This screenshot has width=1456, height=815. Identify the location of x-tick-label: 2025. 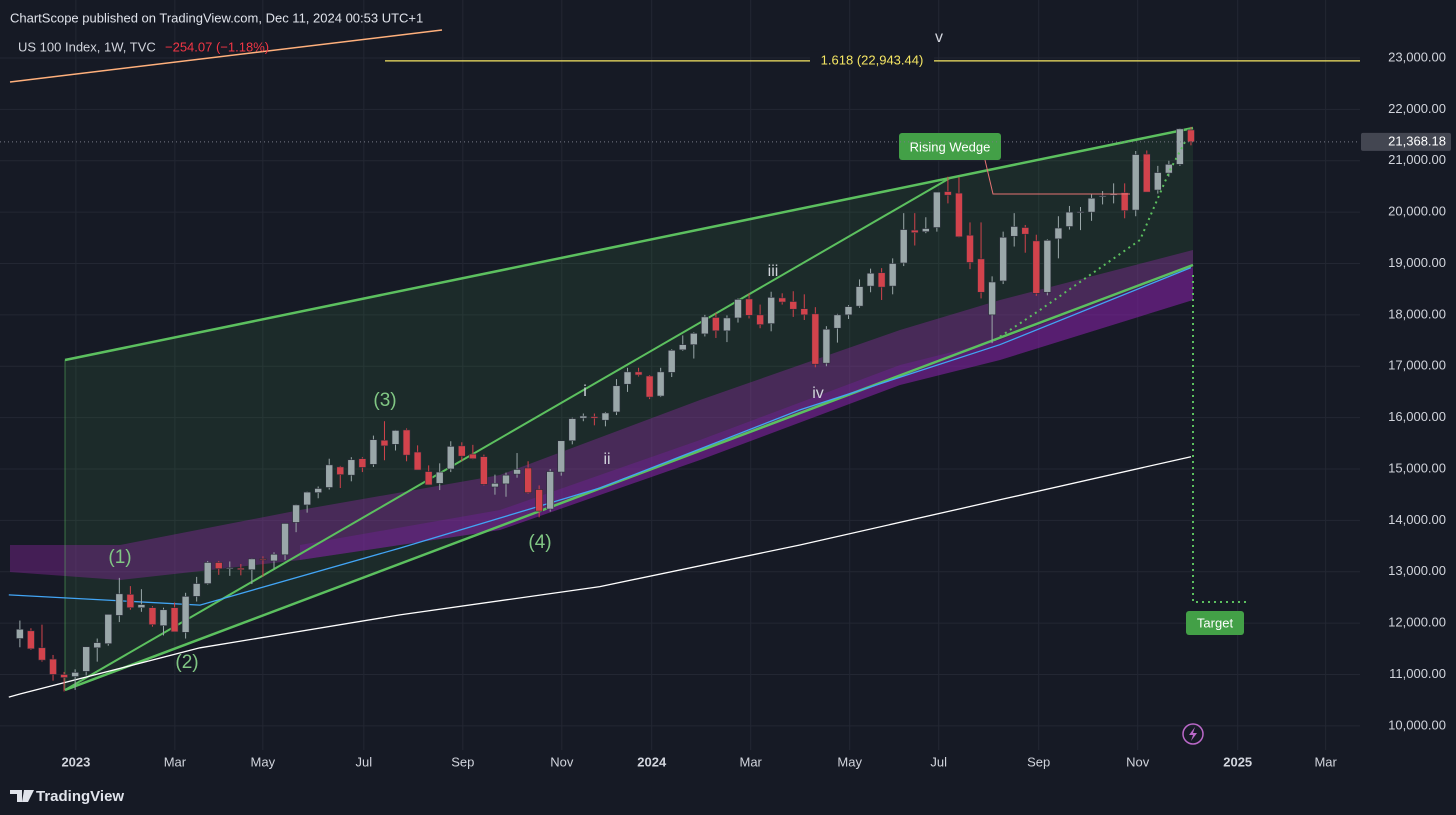
(1237, 761).